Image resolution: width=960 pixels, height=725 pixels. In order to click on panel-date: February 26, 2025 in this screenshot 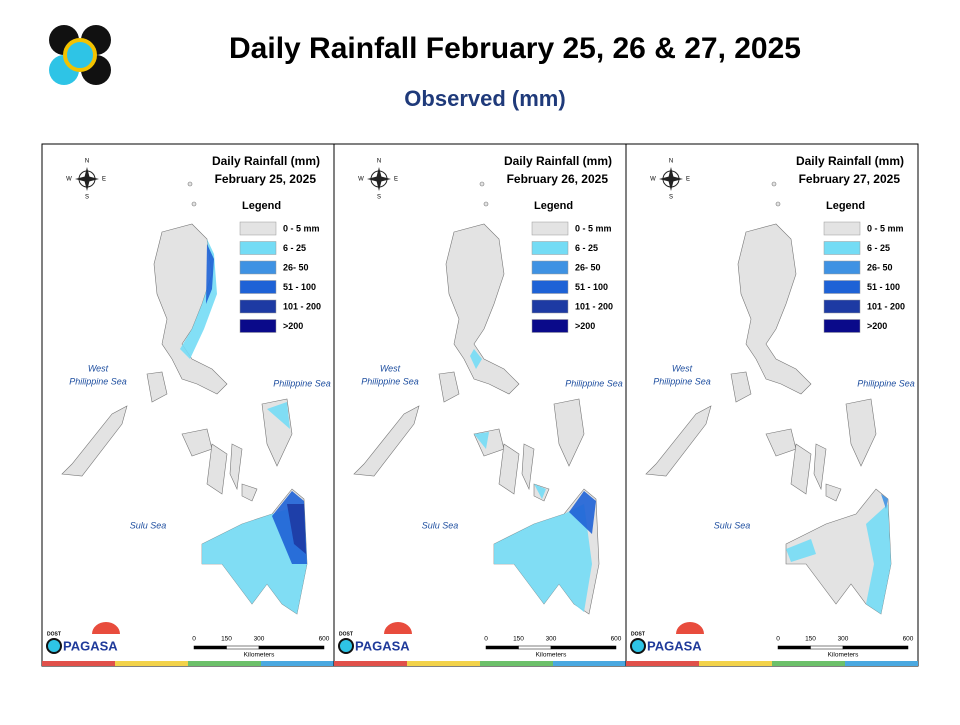, I will do `click(558, 179)`.